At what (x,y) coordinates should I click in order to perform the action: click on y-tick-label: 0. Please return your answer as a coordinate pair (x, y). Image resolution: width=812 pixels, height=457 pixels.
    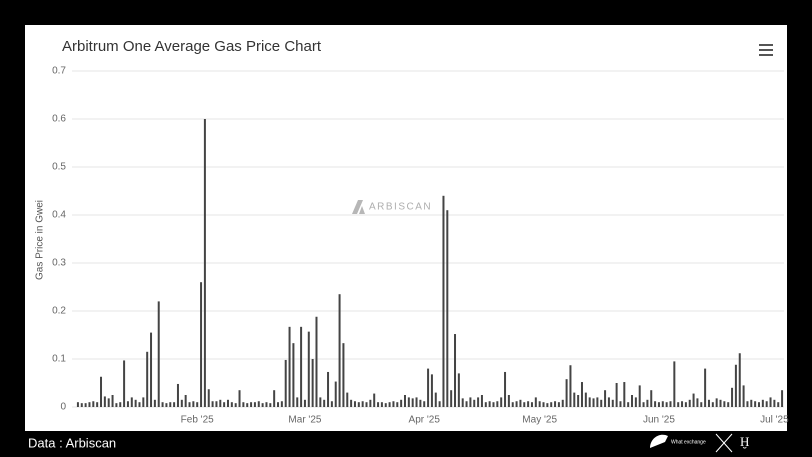
    Looking at the image, I should click on (63, 407).